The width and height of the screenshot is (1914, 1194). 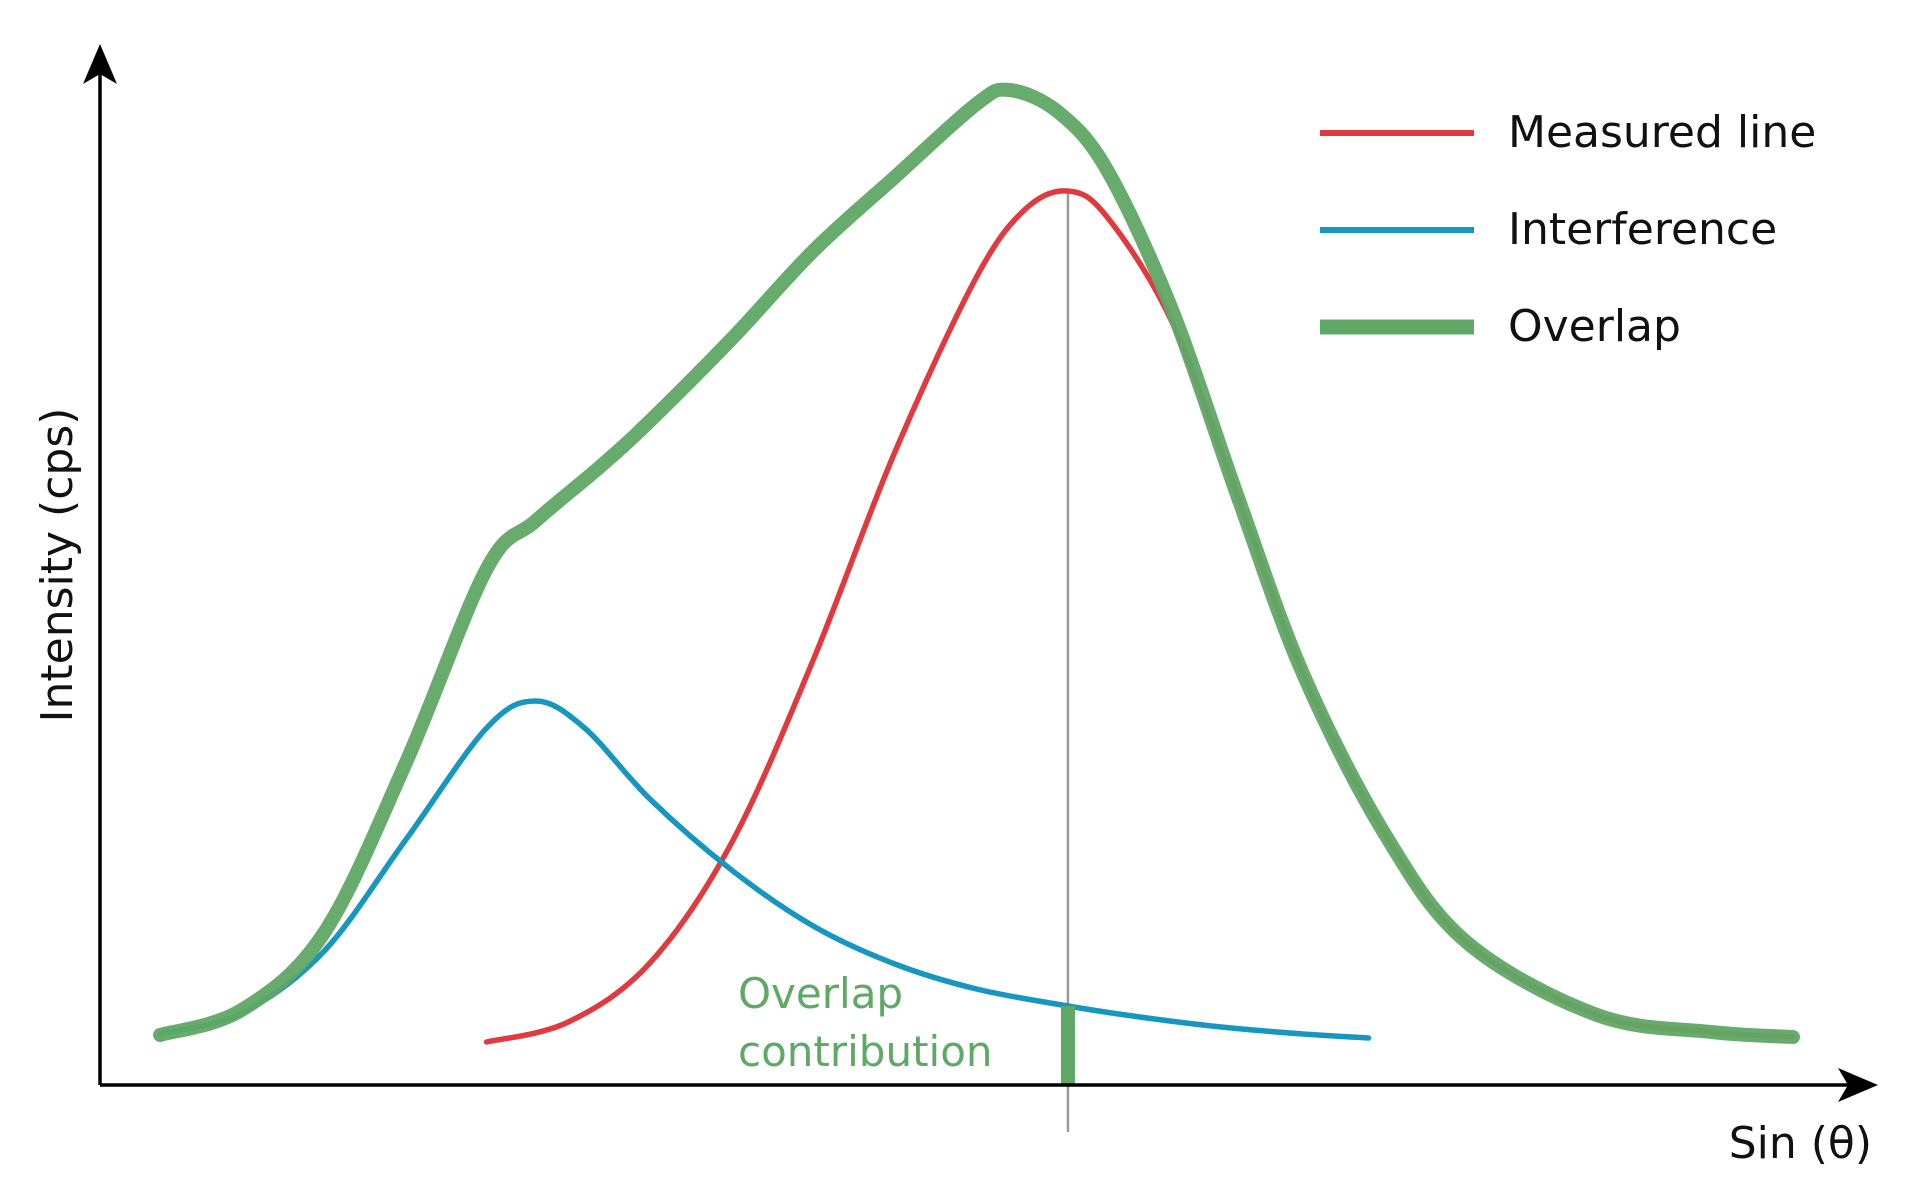 What do you see at coordinates (1642, 229) in the screenshot?
I see `legend-label-interference: Interference` at bounding box center [1642, 229].